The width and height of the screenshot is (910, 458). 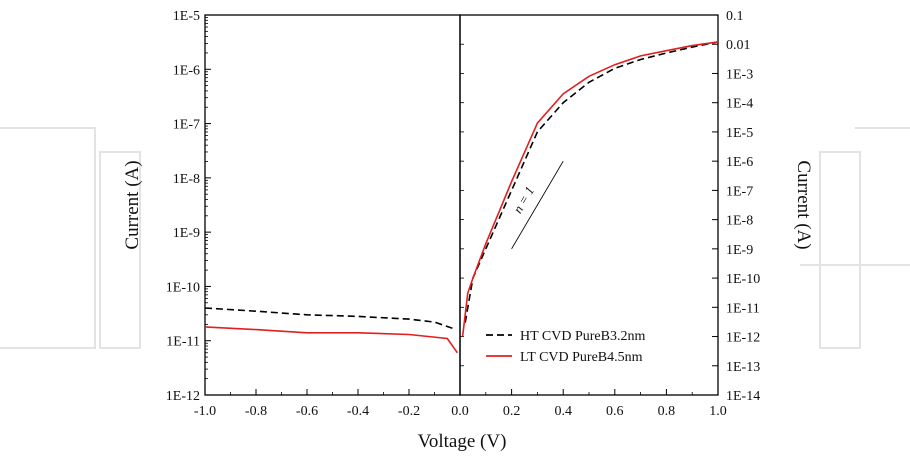 What do you see at coordinates (735, 16) in the screenshot?
I see `right-y-tick-label: 0.1` at bounding box center [735, 16].